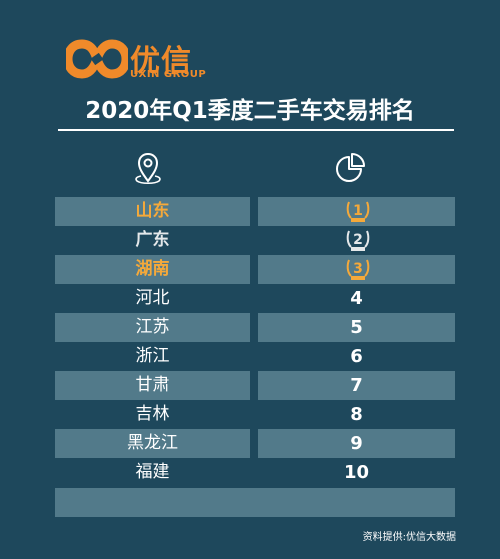  I want to click on province-cell: 广东, so click(152, 240).